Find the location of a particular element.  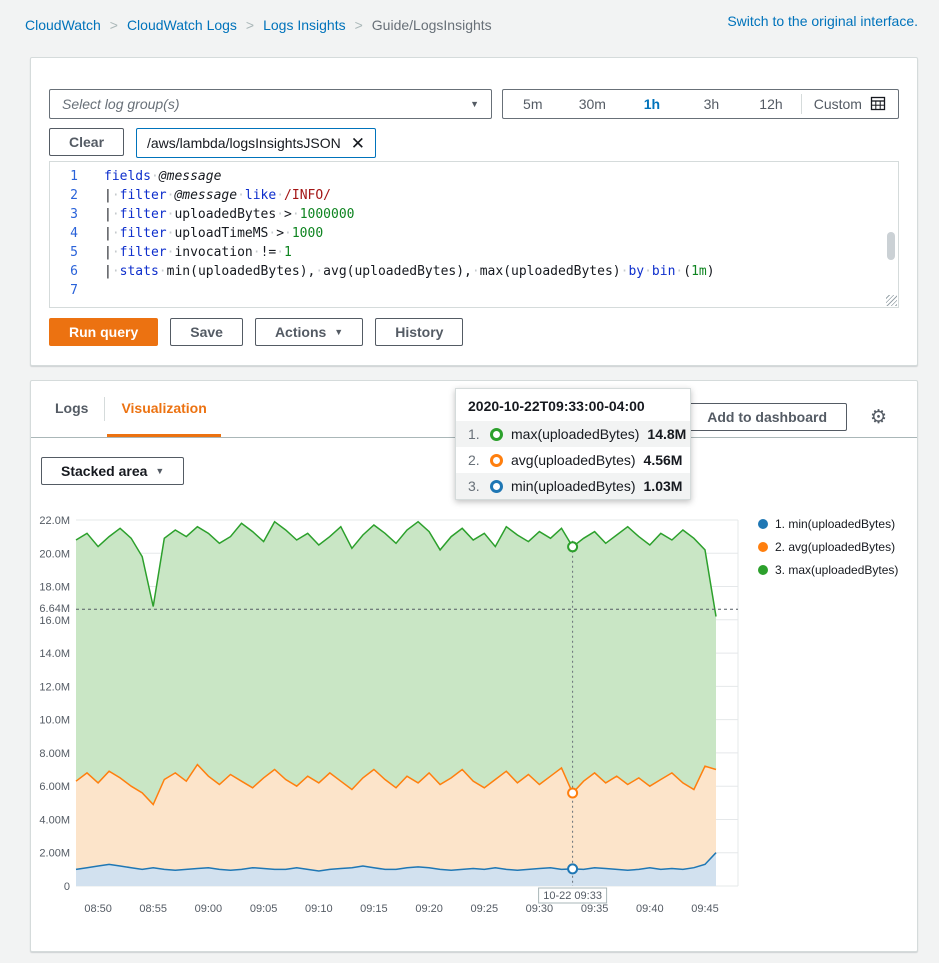

breadcrumb-item: CloudWatch Logs is located at coordinates (181, 25).